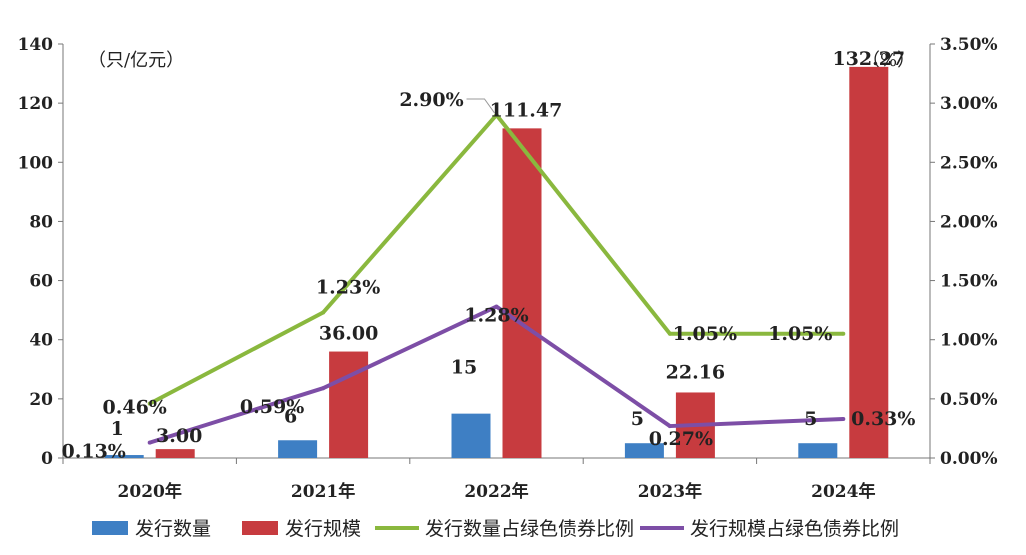 The width and height of the screenshot is (1026, 555). Describe the element at coordinates (41, 341) in the screenshot. I see `left-tick-label: 40` at that location.